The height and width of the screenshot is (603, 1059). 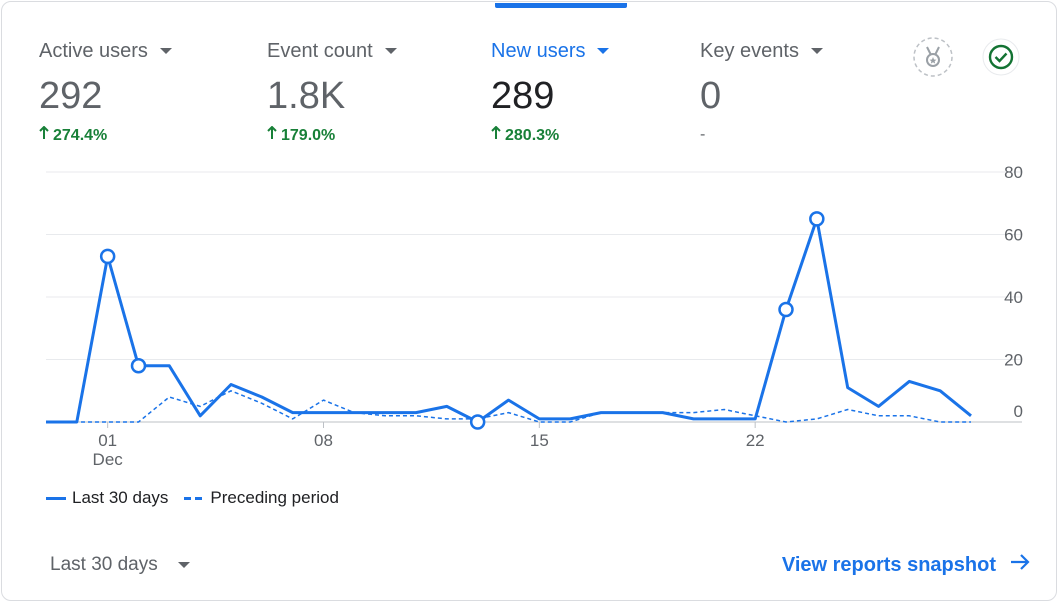 What do you see at coordinates (523, 96) in the screenshot?
I see `metric-value: 289` at bounding box center [523, 96].